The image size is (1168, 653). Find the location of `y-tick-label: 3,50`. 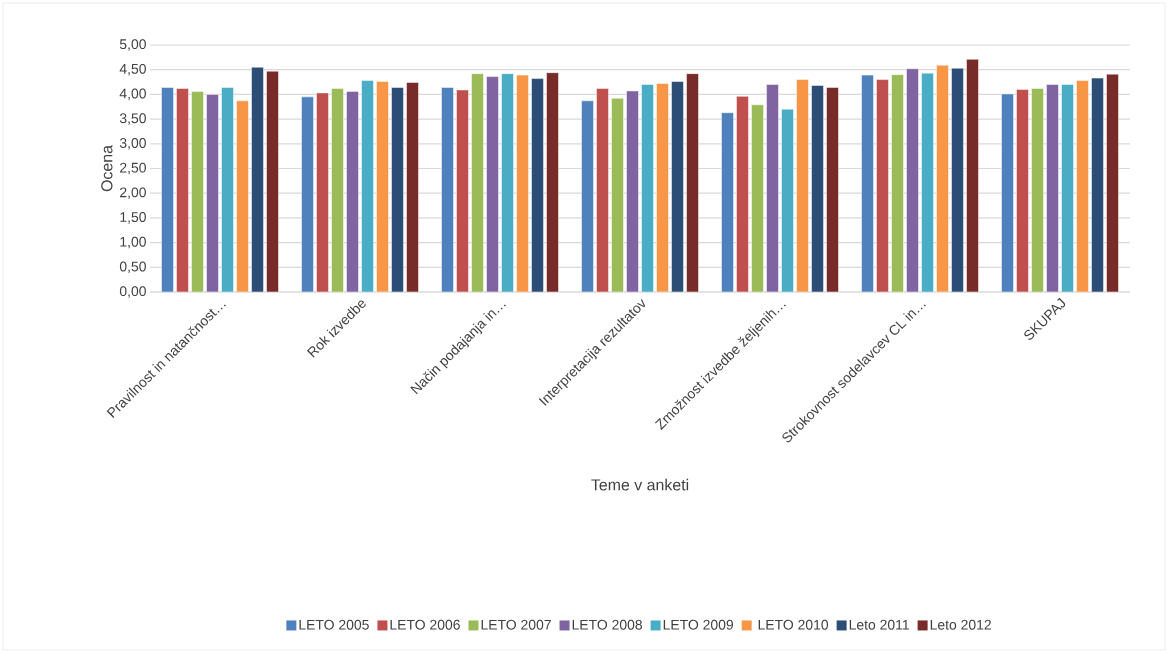

y-tick-label: 3,50 is located at coordinates (132, 119).